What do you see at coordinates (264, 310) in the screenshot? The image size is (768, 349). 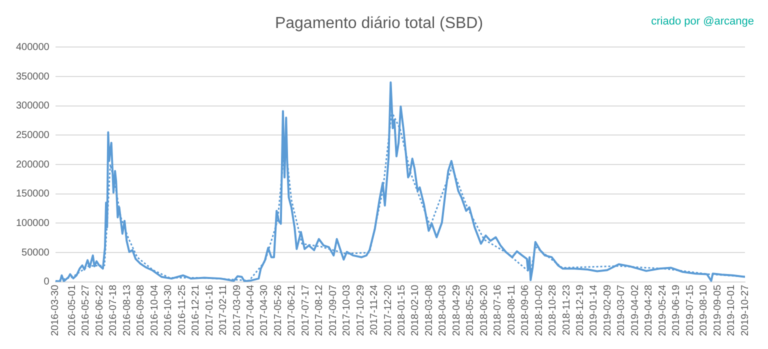 I see `x-tick-label: 2017-04-30` at bounding box center [264, 310].